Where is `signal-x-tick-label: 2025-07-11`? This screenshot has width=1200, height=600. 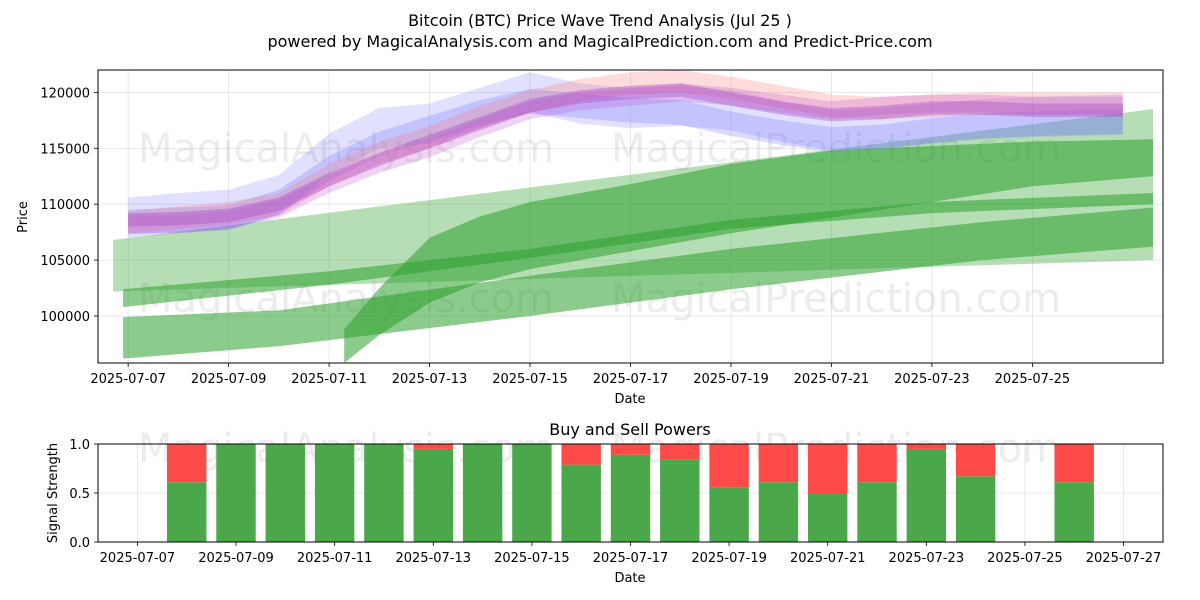 signal-x-tick-label: 2025-07-11 is located at coordinates (335, 558).